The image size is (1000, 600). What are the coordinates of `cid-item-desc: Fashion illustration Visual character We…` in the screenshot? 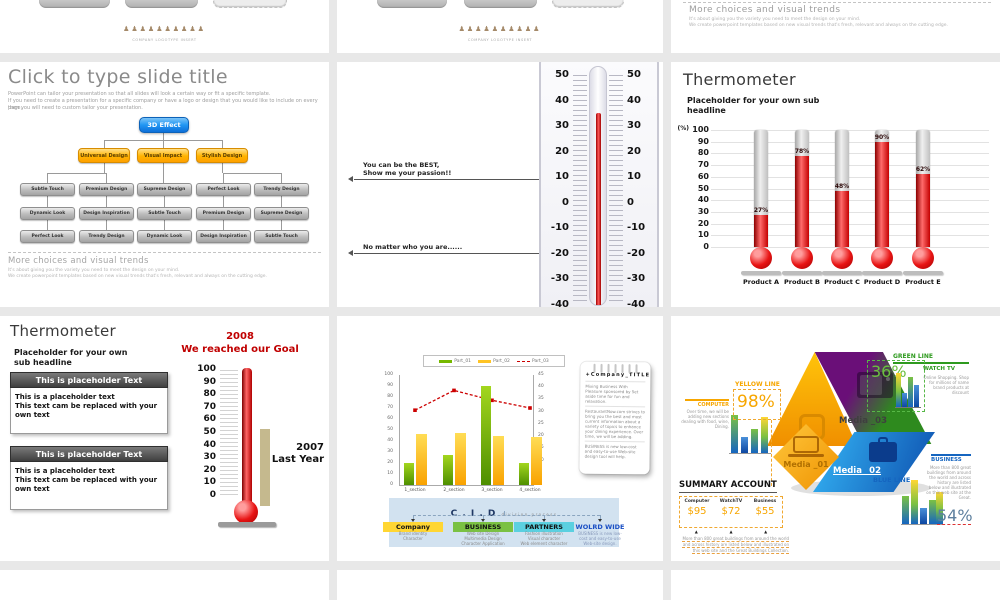 It's located at (544, 538).